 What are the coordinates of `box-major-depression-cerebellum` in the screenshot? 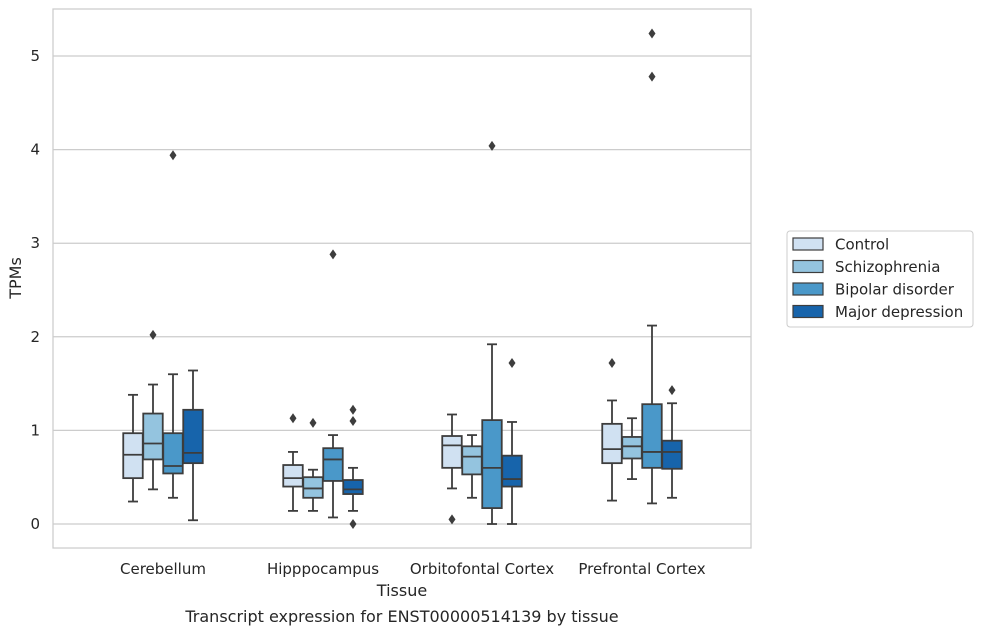 It's located at (193, 445).